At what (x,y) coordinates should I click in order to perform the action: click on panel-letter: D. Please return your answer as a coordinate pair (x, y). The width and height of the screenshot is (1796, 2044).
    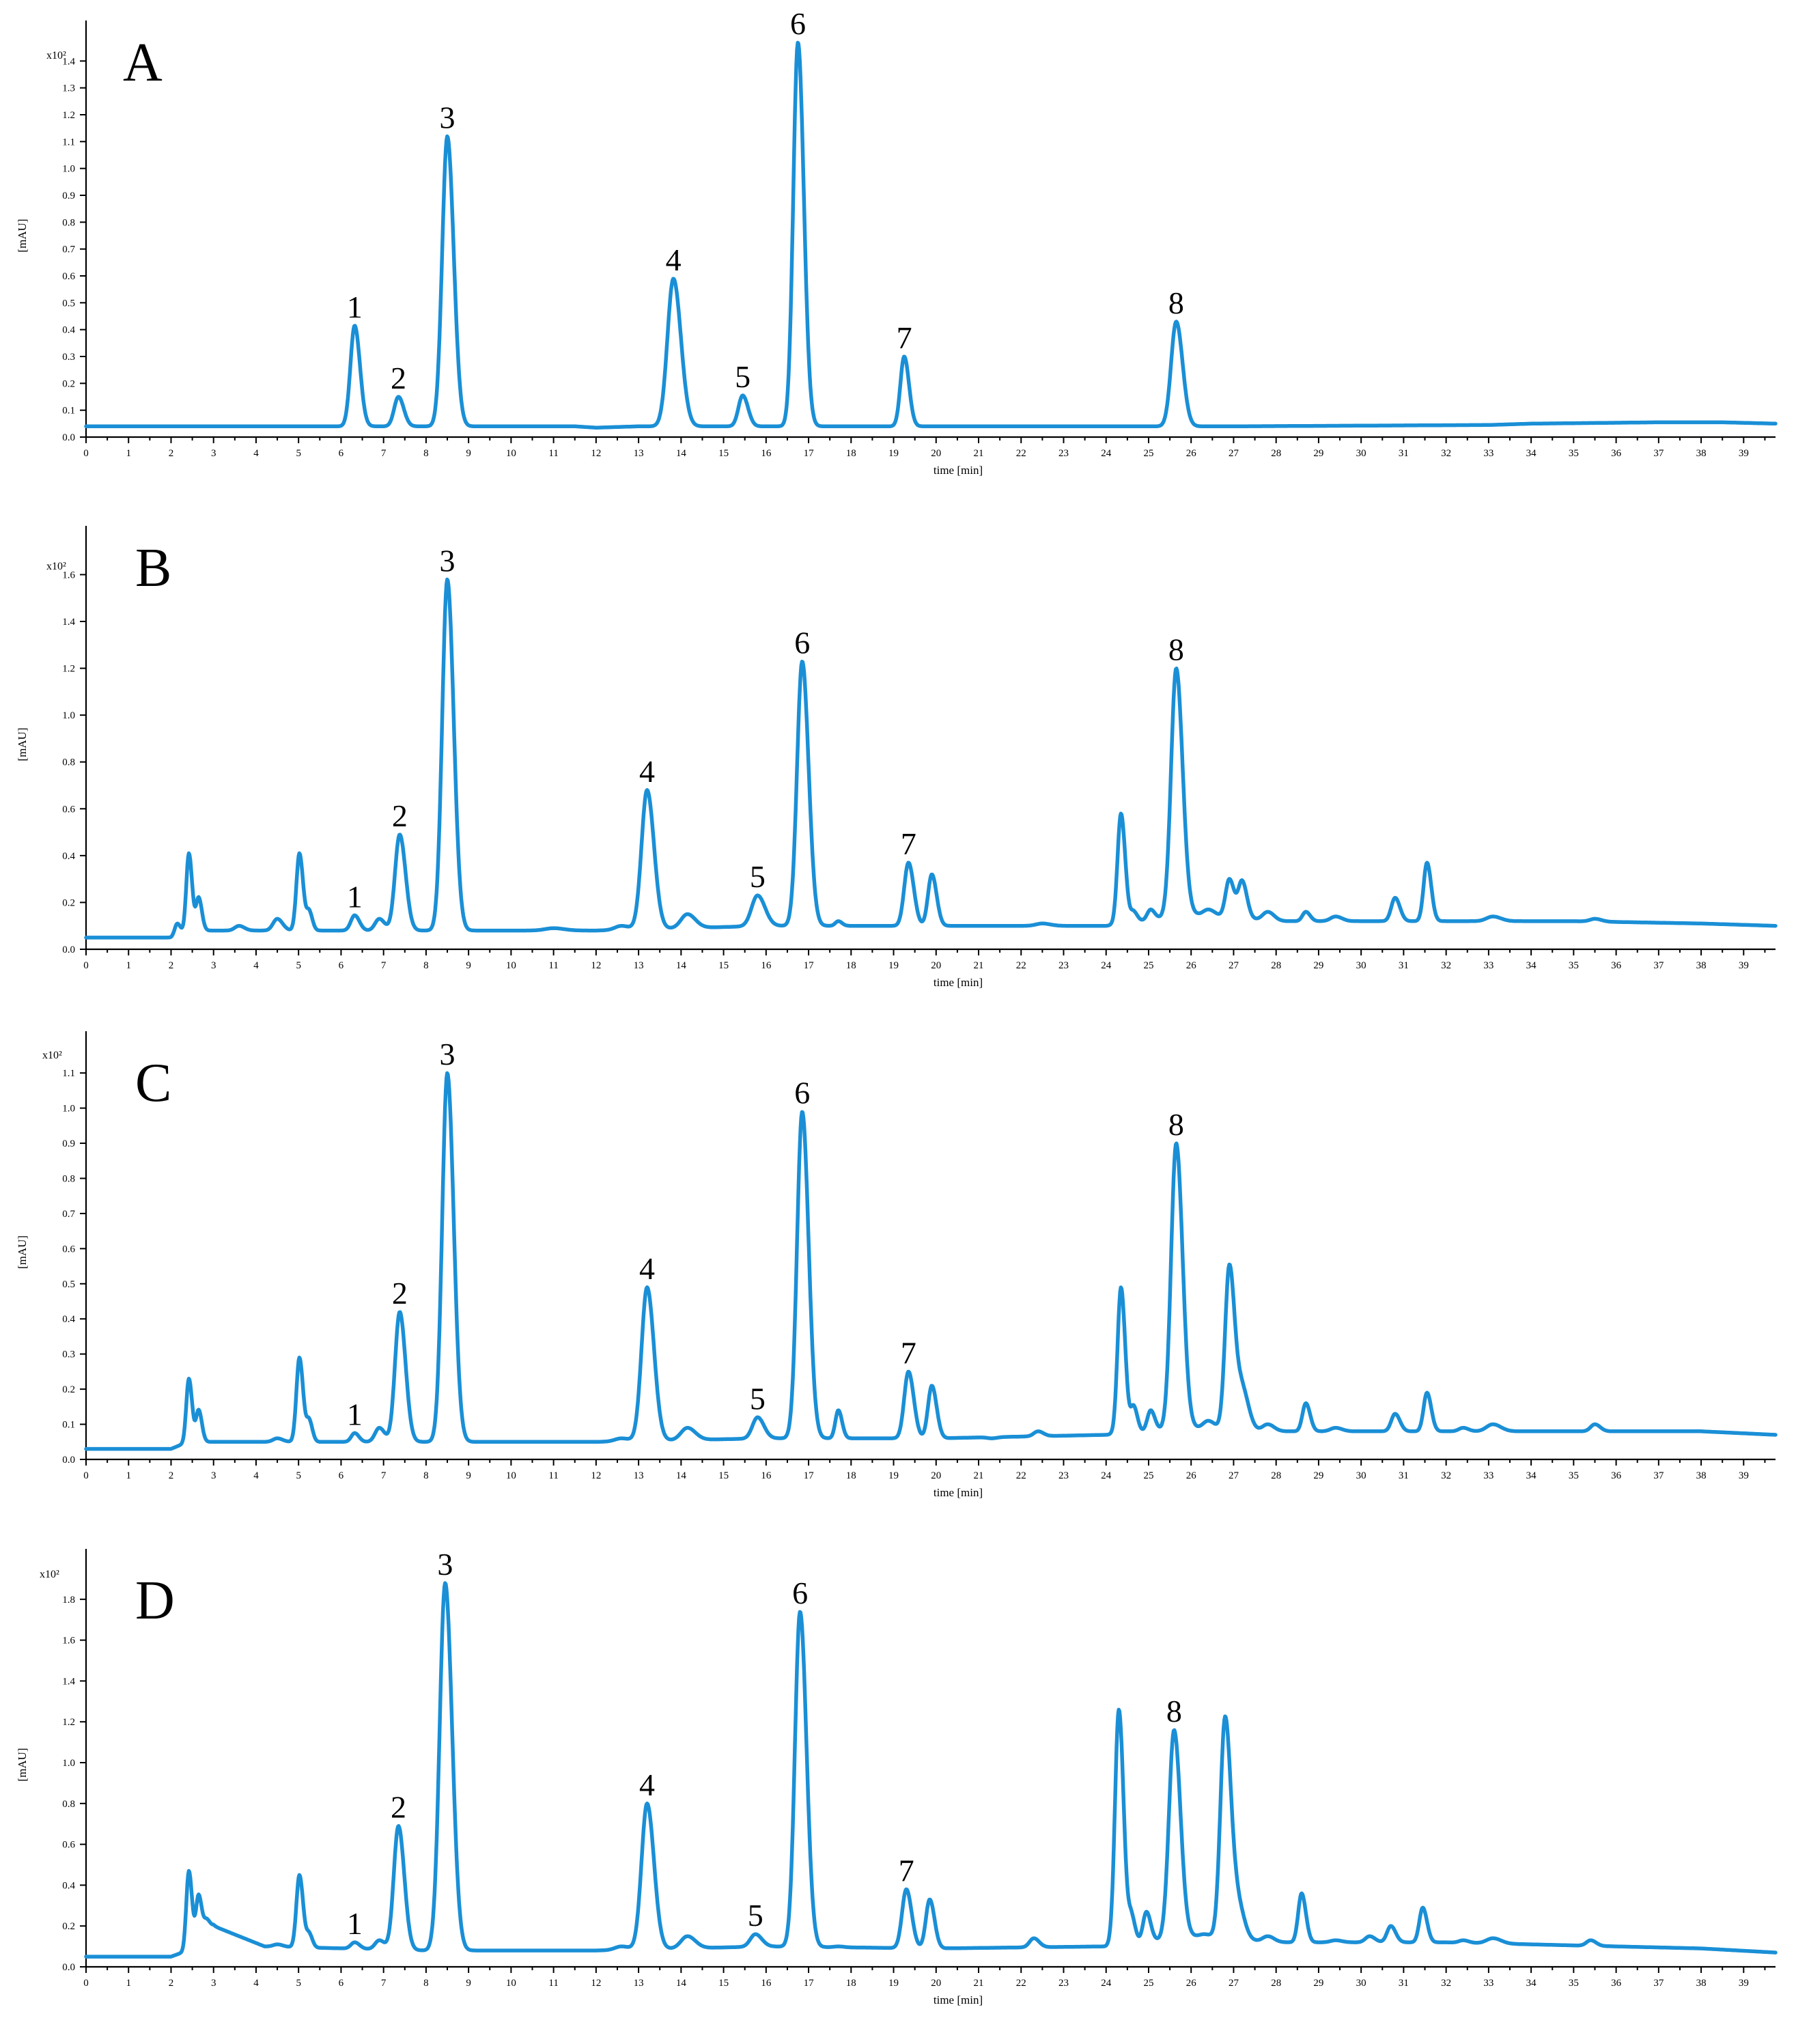
    Looking at the image, I should click on (155, 1601).